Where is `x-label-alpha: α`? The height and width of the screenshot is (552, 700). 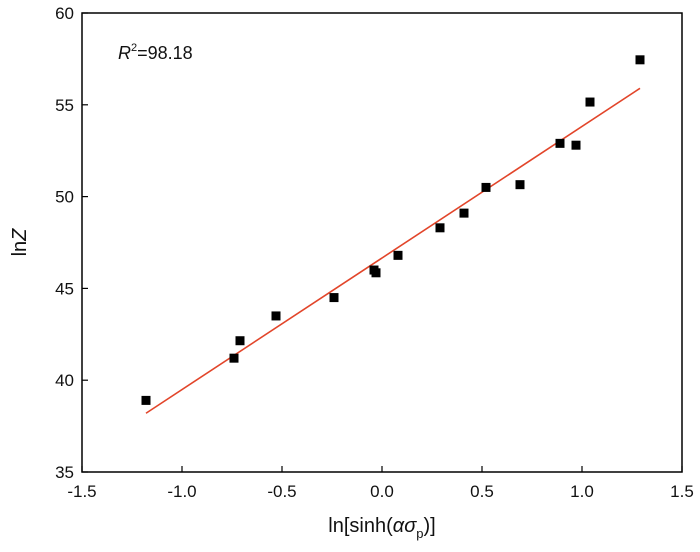 x-label-alpha: α is located at coordinates (399, 526).